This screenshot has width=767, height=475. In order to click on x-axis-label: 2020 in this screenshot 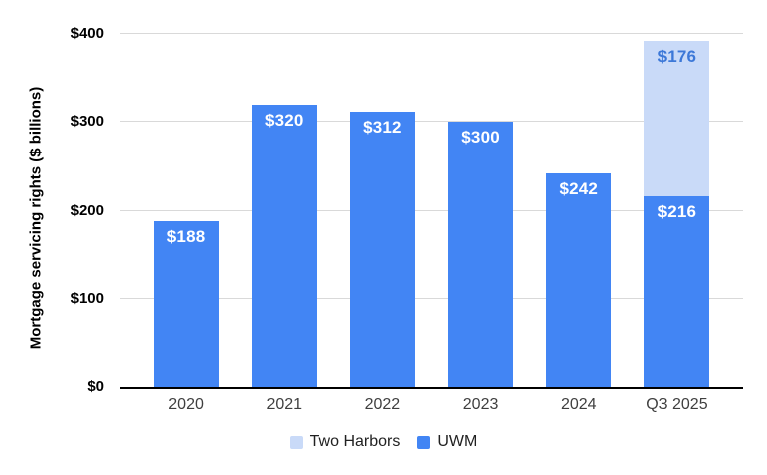, I will do `click(186, 404)`.